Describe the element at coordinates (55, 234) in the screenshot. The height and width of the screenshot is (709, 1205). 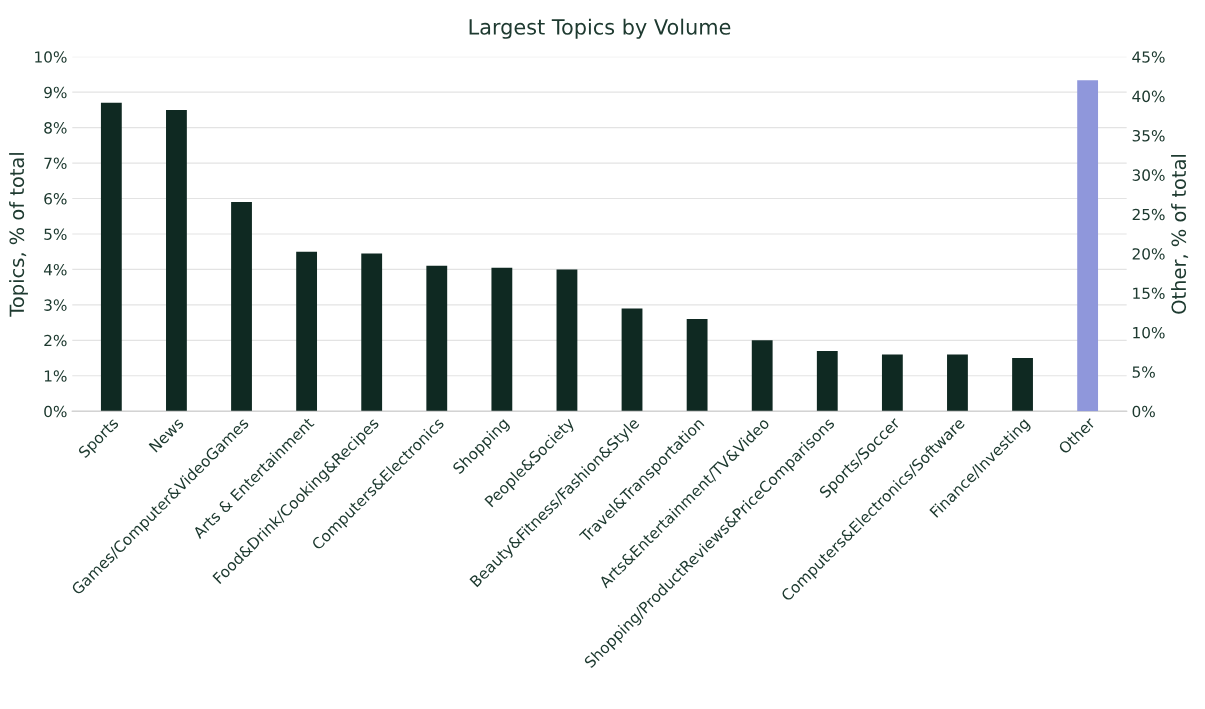
I see `y-tick-label: 5%` at that location.